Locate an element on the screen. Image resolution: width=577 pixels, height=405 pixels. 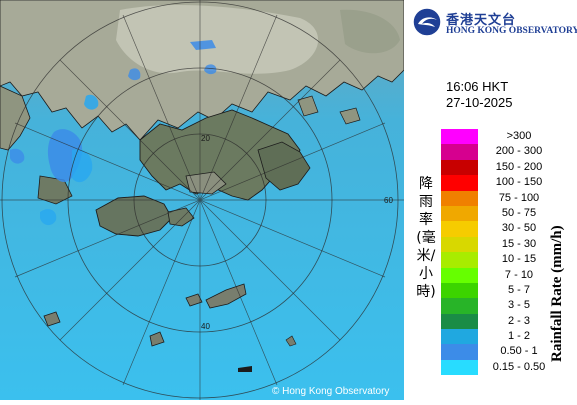
legend-row: 7 - 10 is located at coordinates (498, 275).